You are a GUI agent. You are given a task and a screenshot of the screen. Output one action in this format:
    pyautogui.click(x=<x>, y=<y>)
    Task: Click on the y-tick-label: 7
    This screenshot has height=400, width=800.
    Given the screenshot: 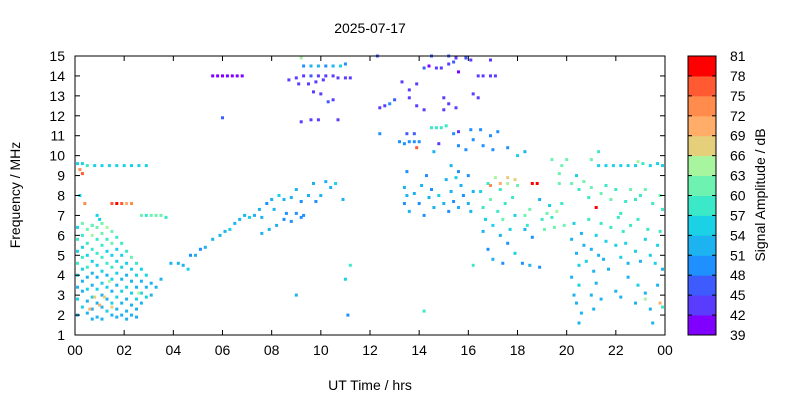 What is the action you would take?
    pyautogui.click(x=61, y=215)
    